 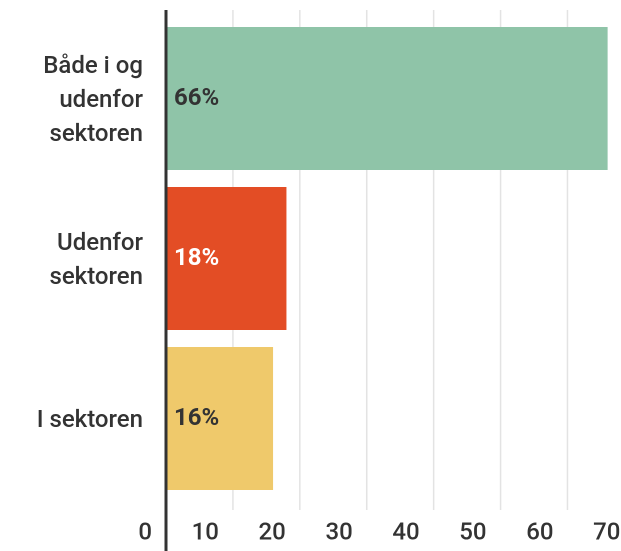 What do you see at coordinates (539, 531) in the screenshot?
I see `x-tick-label: 60` at bounding box center [539, 531].